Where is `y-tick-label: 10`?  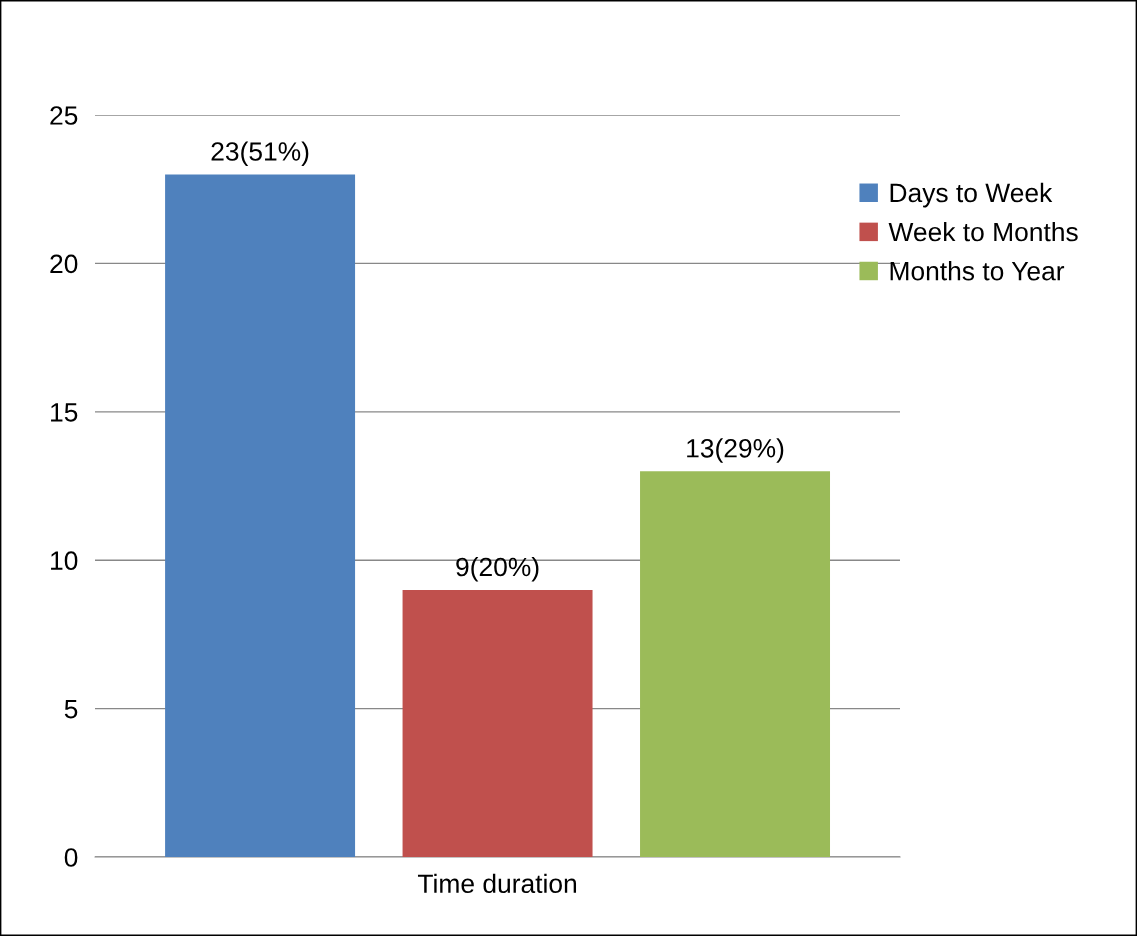 y-tick-label: 10 is located at coordinates (64, 561).